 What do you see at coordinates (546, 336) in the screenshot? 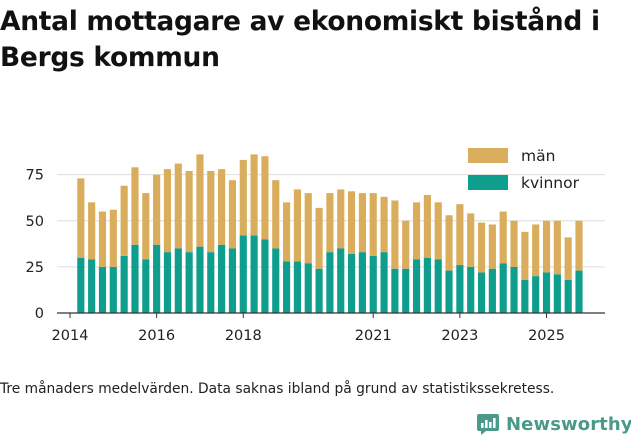
I see `x-tick-label: 2025` at bounding box center [546, 336].